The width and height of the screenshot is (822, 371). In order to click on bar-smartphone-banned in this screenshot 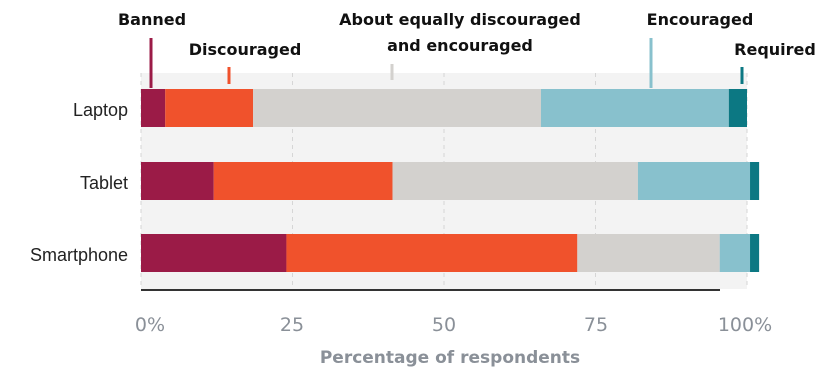, I will do `click(214, 253)`.